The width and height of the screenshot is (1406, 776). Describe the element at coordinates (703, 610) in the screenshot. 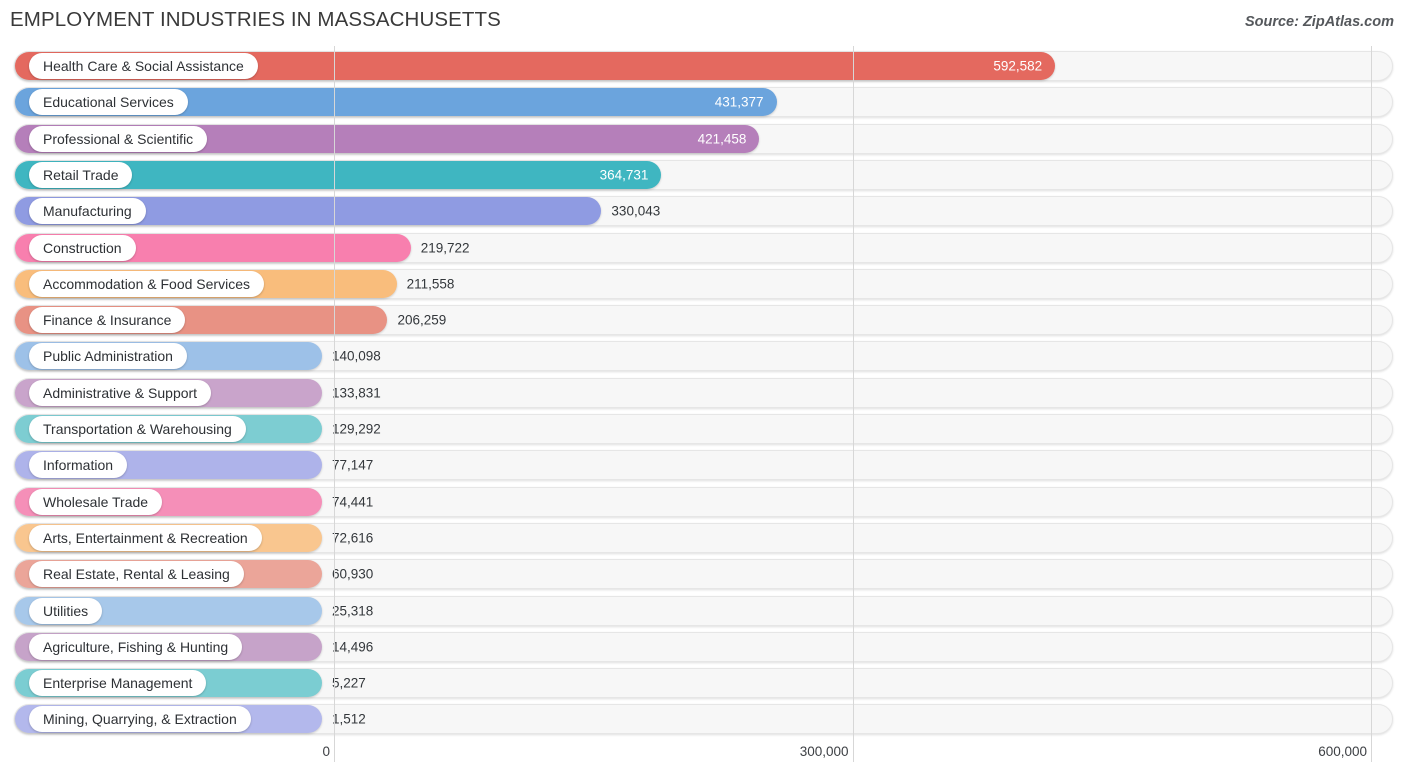

I see `chart-row: Utilities 25,318` at that location.